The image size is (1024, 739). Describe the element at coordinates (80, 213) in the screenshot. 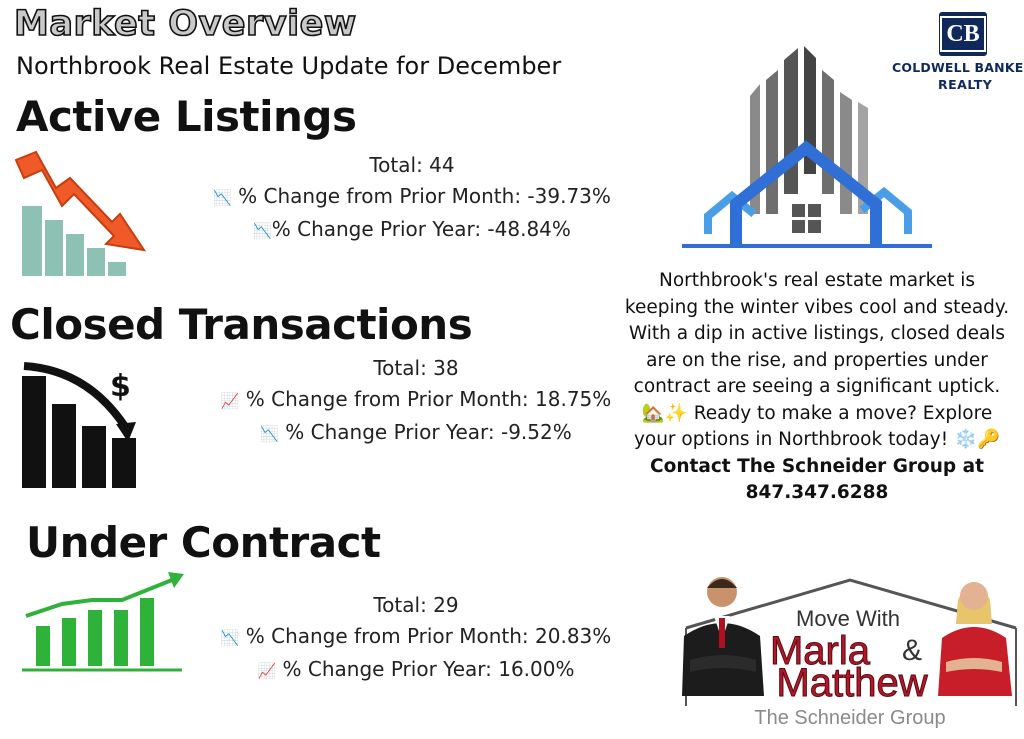

I see `falling-chart-icon` at that location.